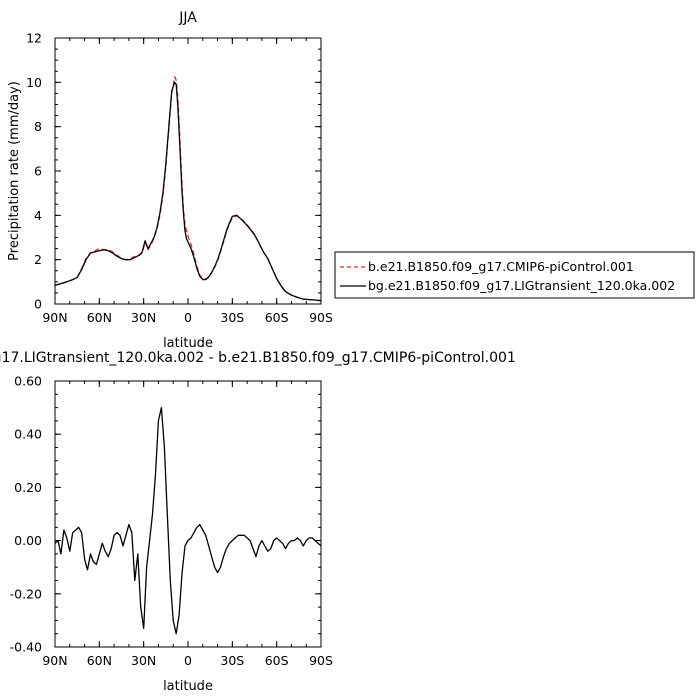 This screenshot has height=700, width=700. I want to click on y-tick-label: 0, so click(38, 304).